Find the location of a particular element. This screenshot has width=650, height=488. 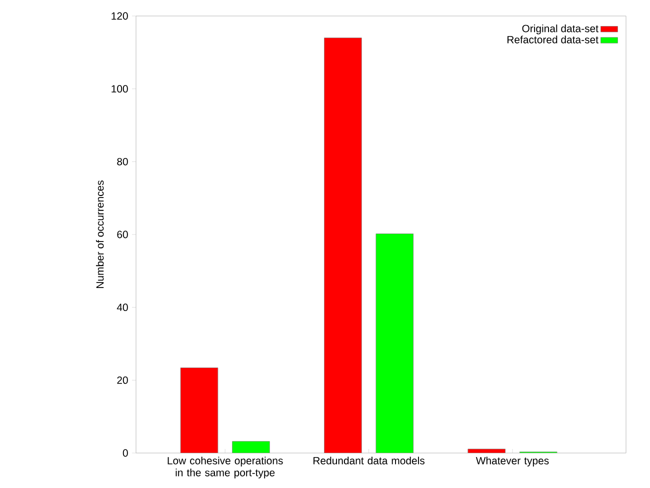

y-tick-label: 40 is located at coordinates (122, 308).